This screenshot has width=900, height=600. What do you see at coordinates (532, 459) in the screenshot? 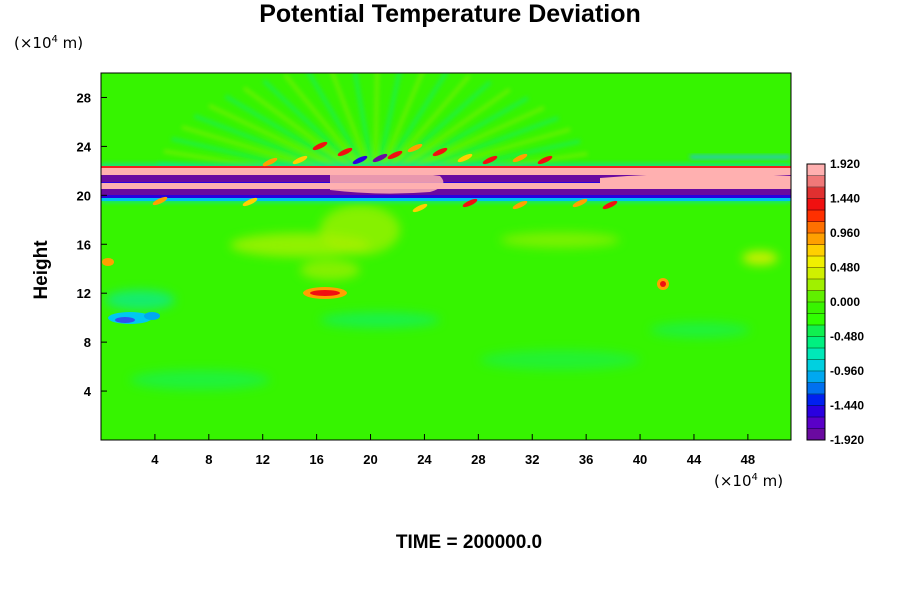
I see `x-tick-label: 32` at bounding box center [532, 459].